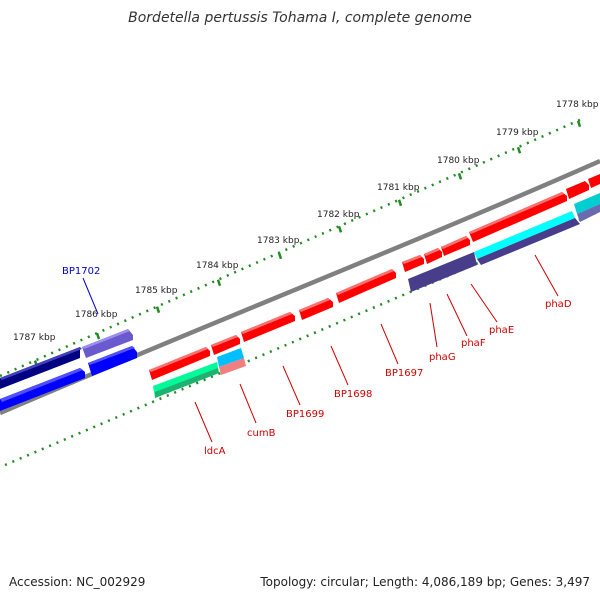  I want to click on gene-label-bp1697: BP1697, so click(404, 373).